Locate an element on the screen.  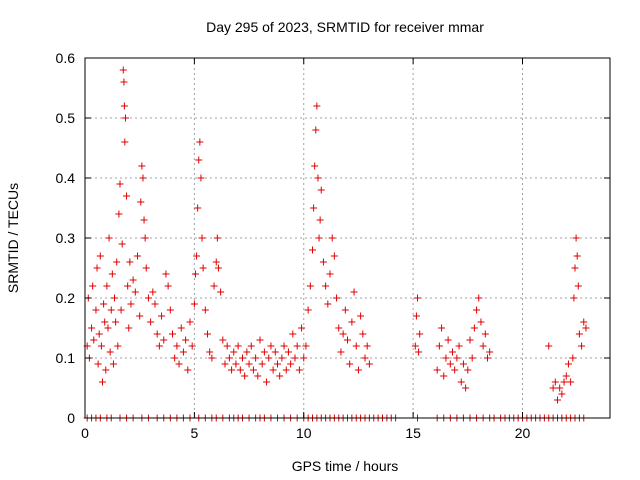
y-tick-label: 0.3 is located at coordinates (66, 238).